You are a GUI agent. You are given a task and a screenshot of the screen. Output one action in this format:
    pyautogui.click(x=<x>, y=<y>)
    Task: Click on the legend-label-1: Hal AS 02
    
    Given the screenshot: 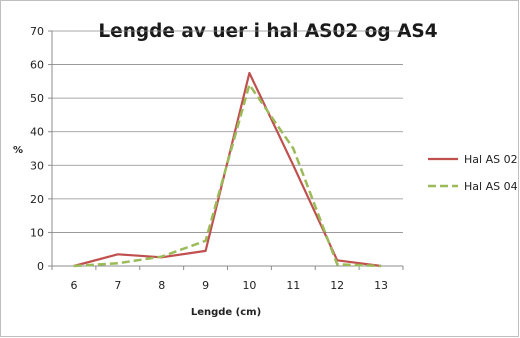 What is the action you would take?
    pyautogui.click(x=491, y=159)
    